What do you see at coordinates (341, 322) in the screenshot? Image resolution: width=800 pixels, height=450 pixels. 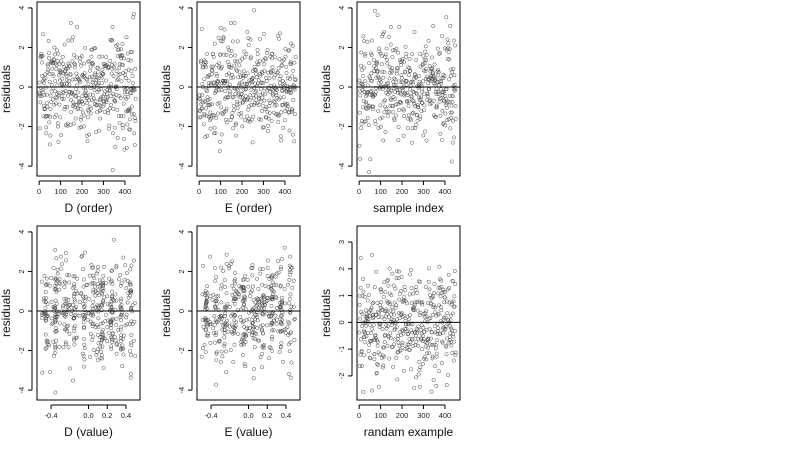 I see `y-tick-label: 0` at bounding box center [341, 322].